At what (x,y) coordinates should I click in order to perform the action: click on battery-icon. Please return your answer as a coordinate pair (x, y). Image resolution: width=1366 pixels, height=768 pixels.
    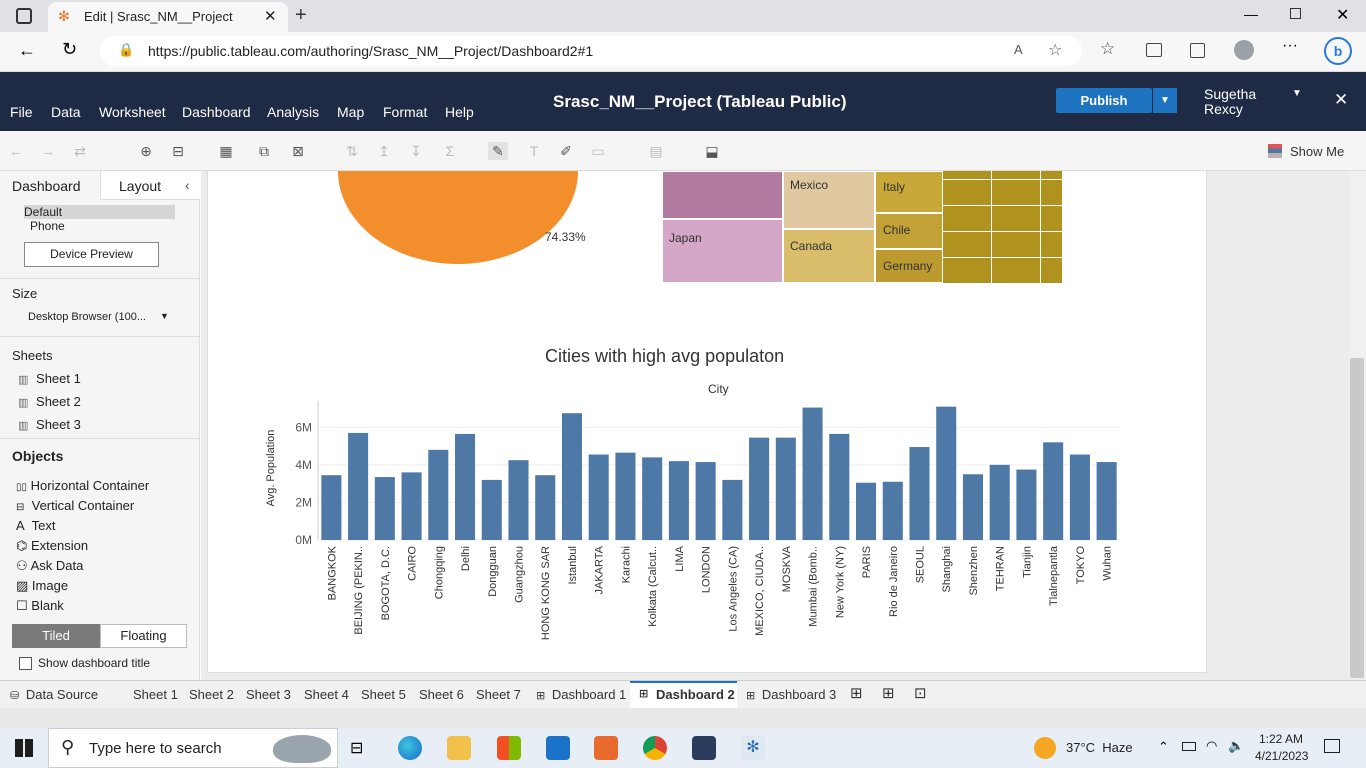
    Looking at the image, I should click on (1189, 746).